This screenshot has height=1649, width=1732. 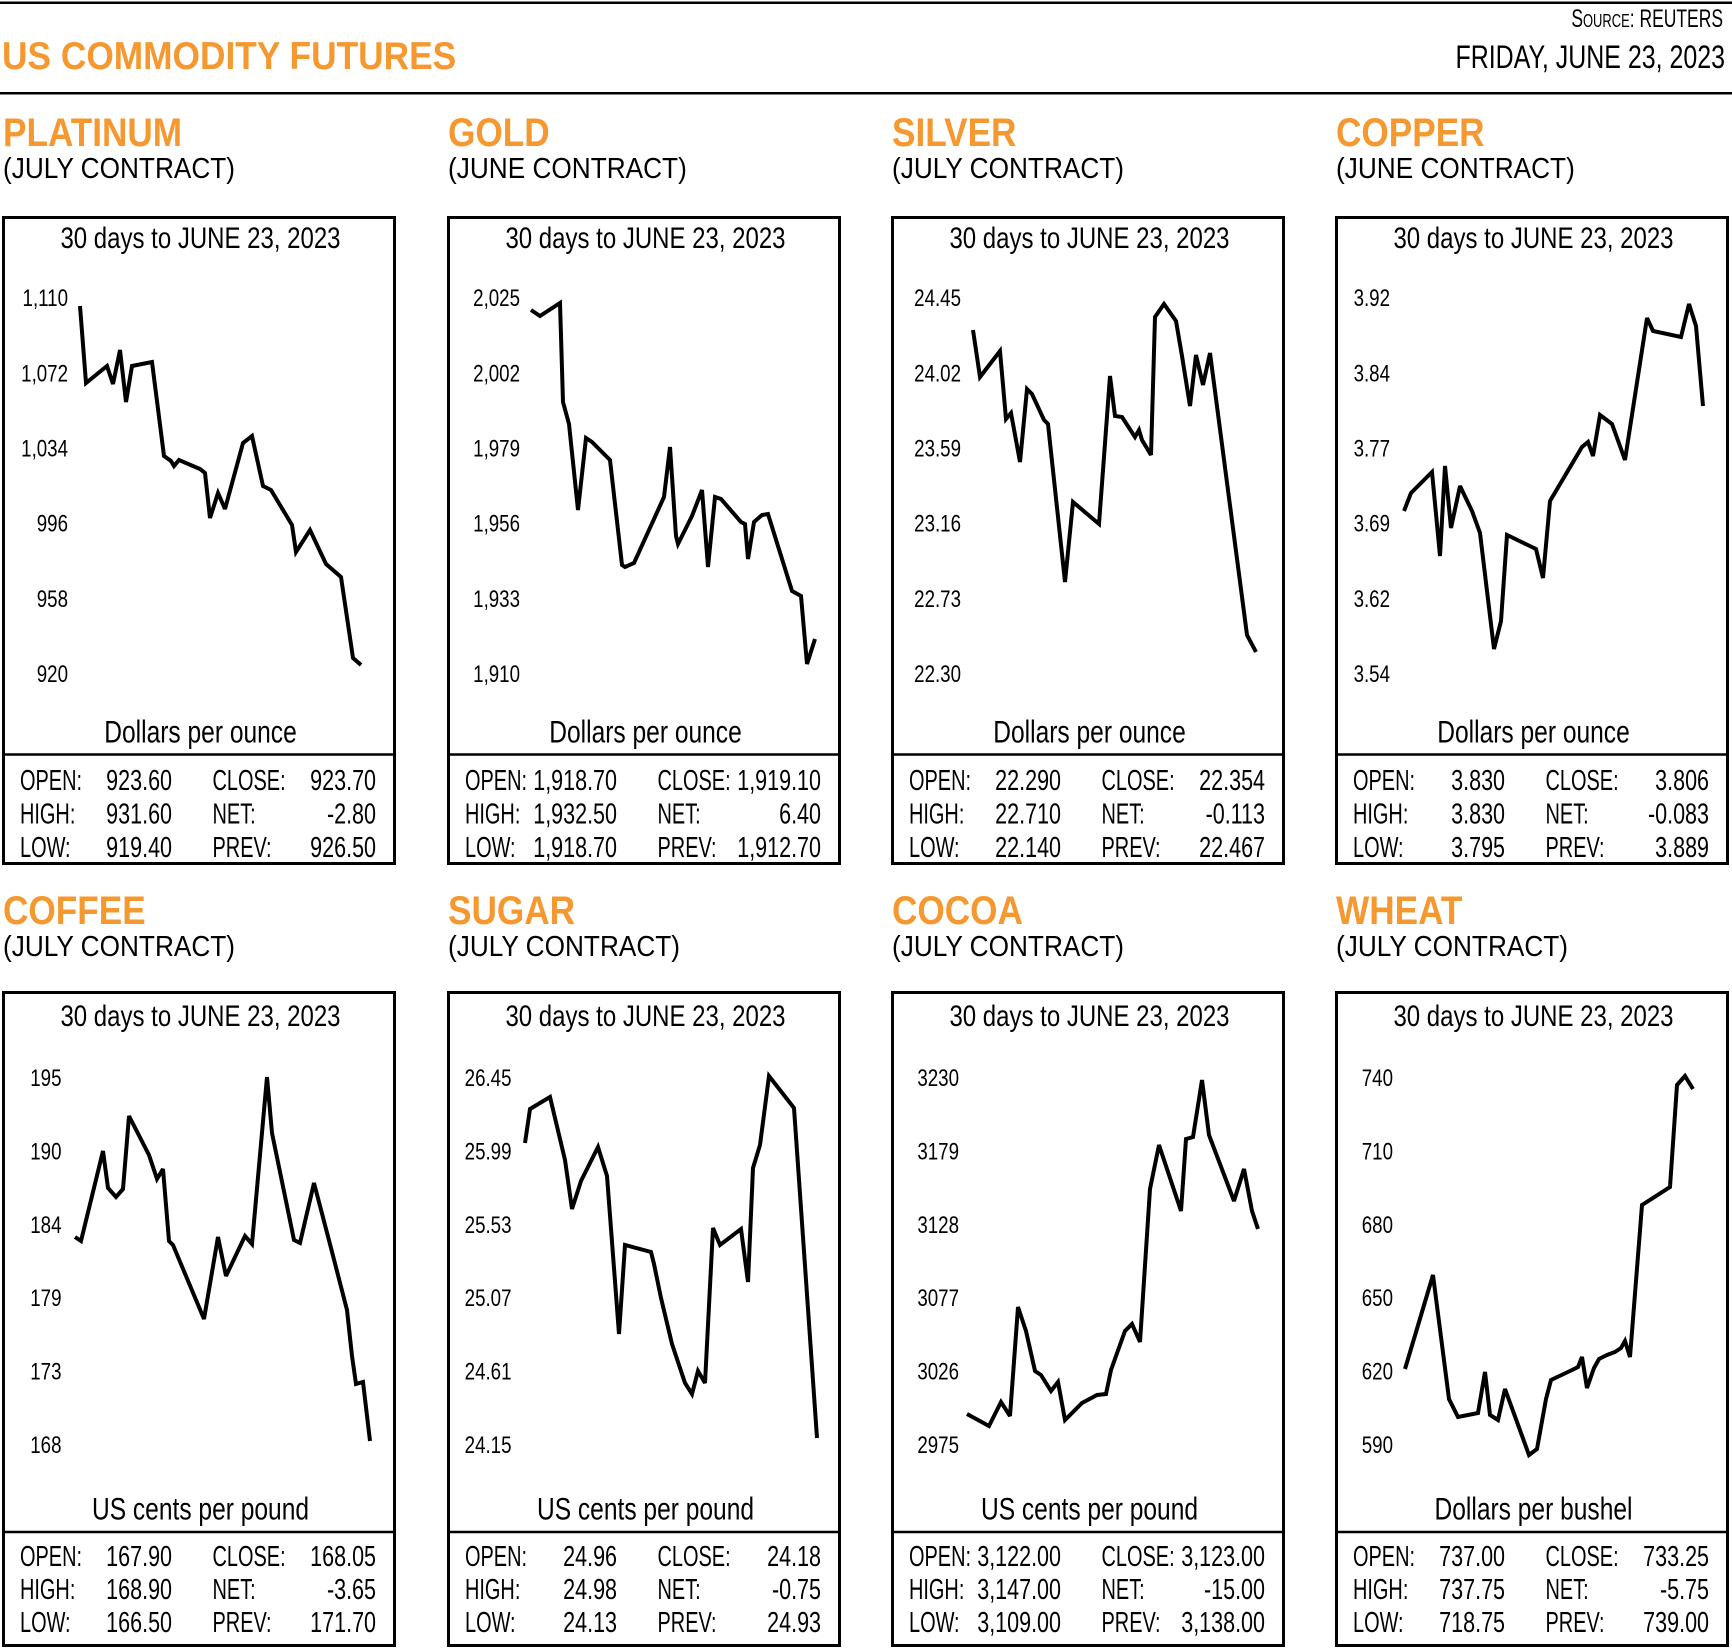 I want to click on svg-text: Dollars per bushel, so click(x=1534, y=1509).